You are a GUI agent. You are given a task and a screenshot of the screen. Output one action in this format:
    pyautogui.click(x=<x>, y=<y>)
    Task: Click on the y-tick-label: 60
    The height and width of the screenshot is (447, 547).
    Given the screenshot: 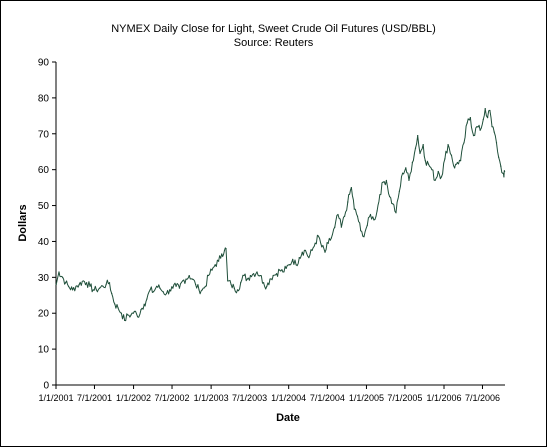 What is the action you would take?
    pyautogui.click(x=44, y=170)
    